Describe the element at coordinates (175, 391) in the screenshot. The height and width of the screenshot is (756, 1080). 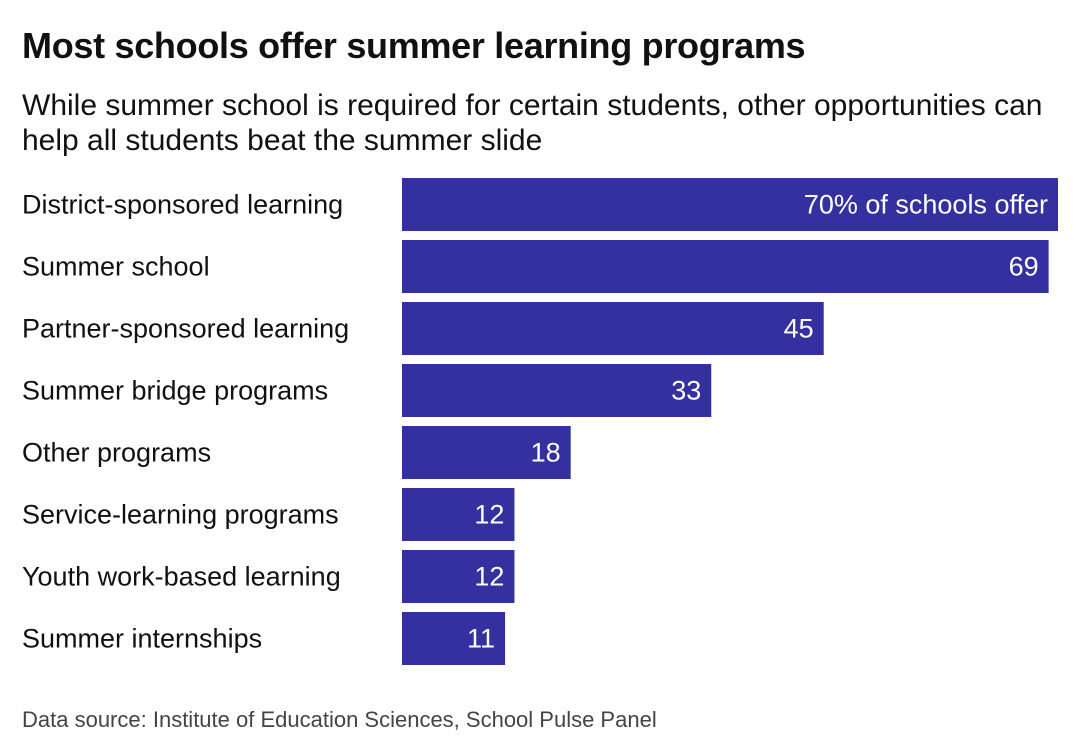
I see `category-label: Summer bridge programs` at that location.